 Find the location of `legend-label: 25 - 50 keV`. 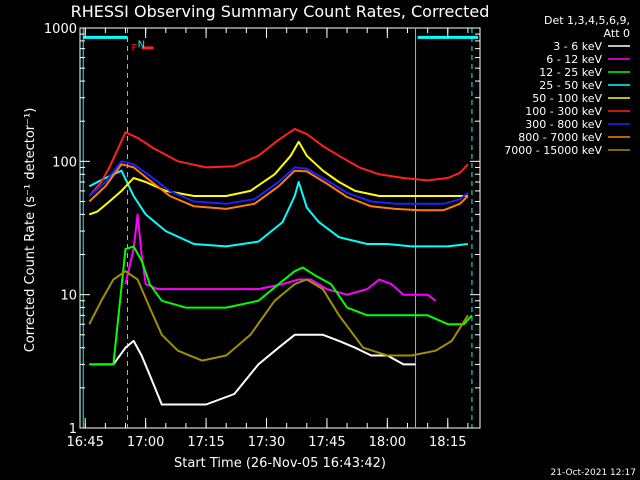

legend-label: 25 - 50 keV is located at coordinates (570, 85).